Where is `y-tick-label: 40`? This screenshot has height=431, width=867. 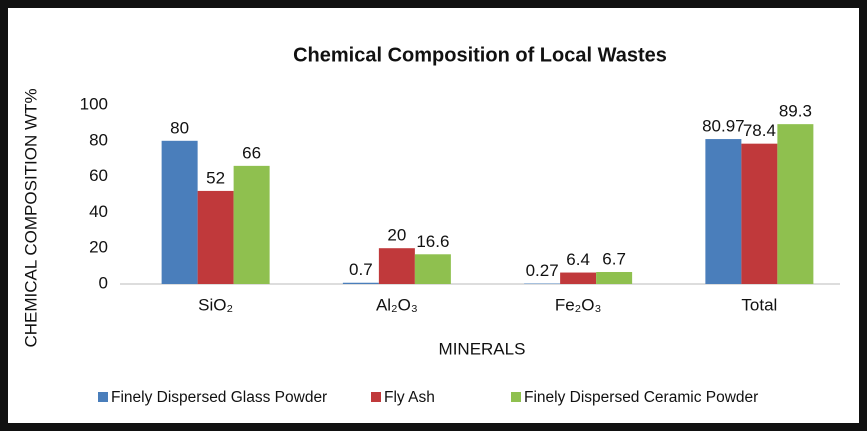
y-tick-label: 40 is located at coordinates (98, 211).